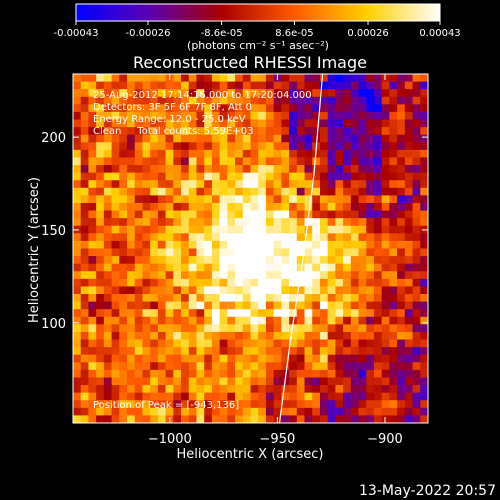  What do you see at coordinates (170, 439) in the screenshot?
I see `x-tick-label: −1000` at bounding box center [170, 439].